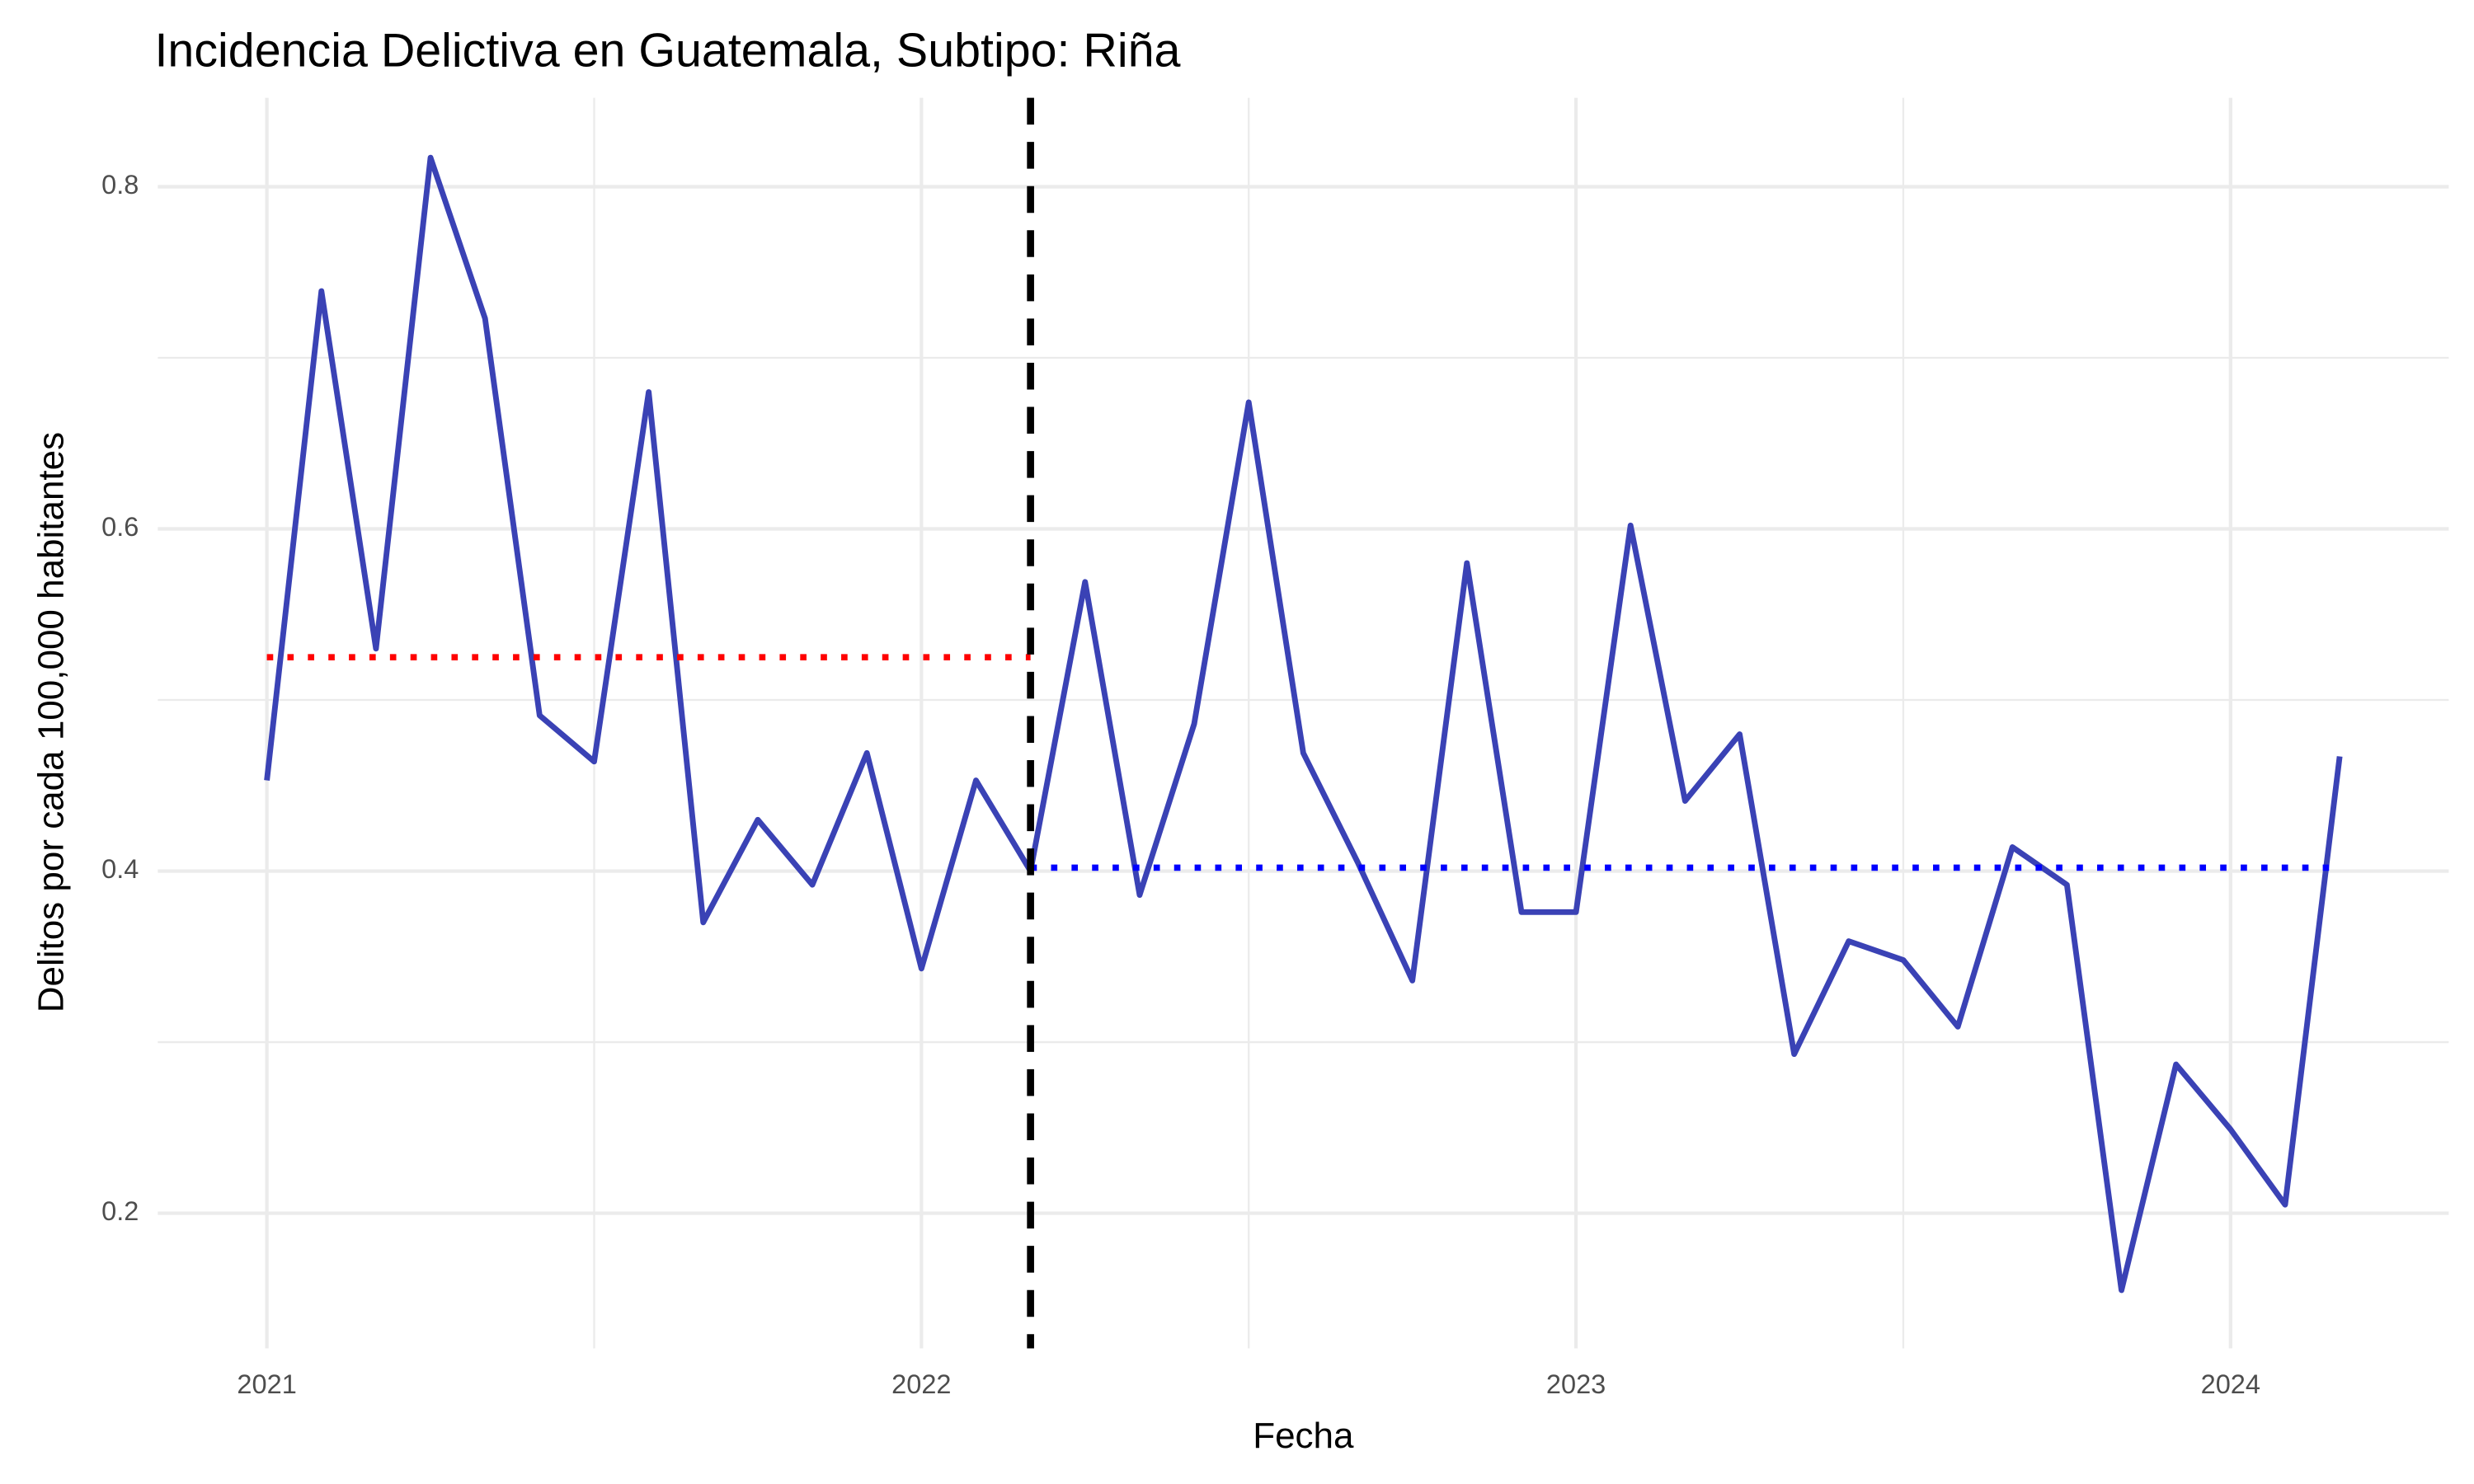  I want to click on y-tick-label: 0.4, so click(120, 869).